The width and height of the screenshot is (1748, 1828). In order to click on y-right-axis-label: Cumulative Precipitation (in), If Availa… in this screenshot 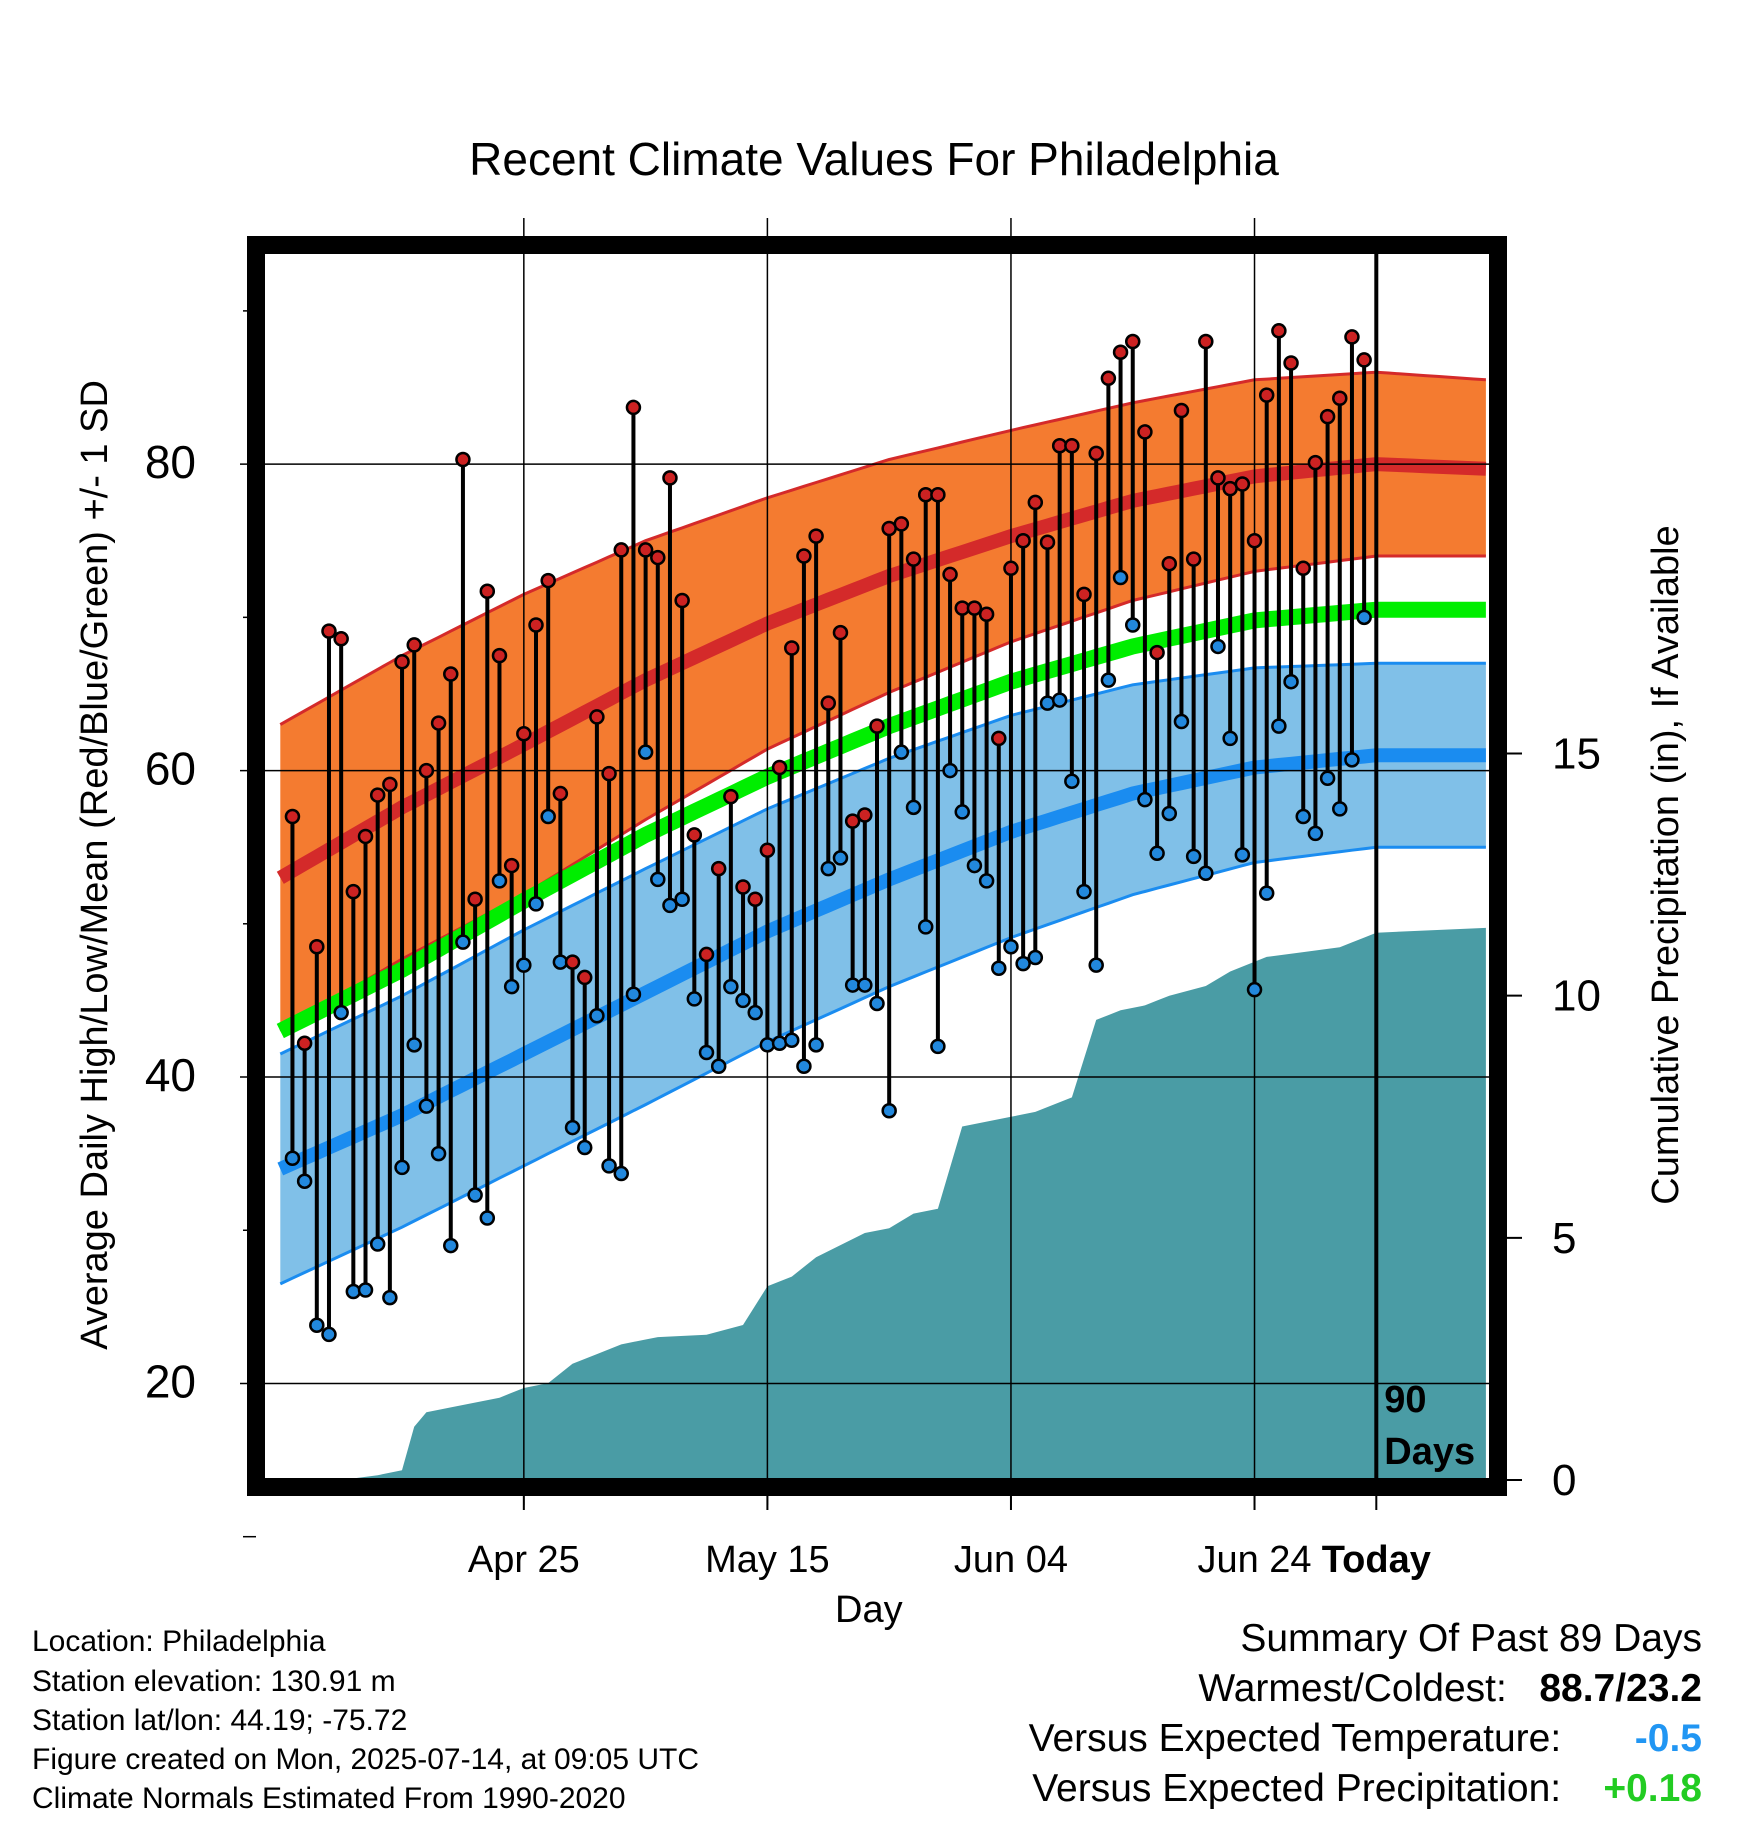, I will do `click(1666, 864)`.